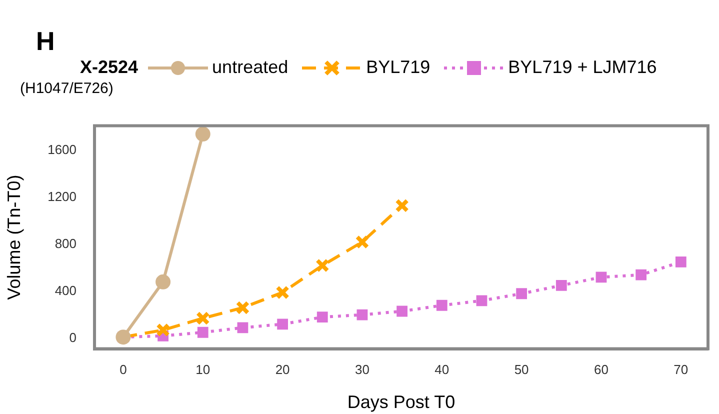 Image resolution: width=719 pixels, height=414 pixels. I want to click on y-tick-label: 1600, so click(62, 150).